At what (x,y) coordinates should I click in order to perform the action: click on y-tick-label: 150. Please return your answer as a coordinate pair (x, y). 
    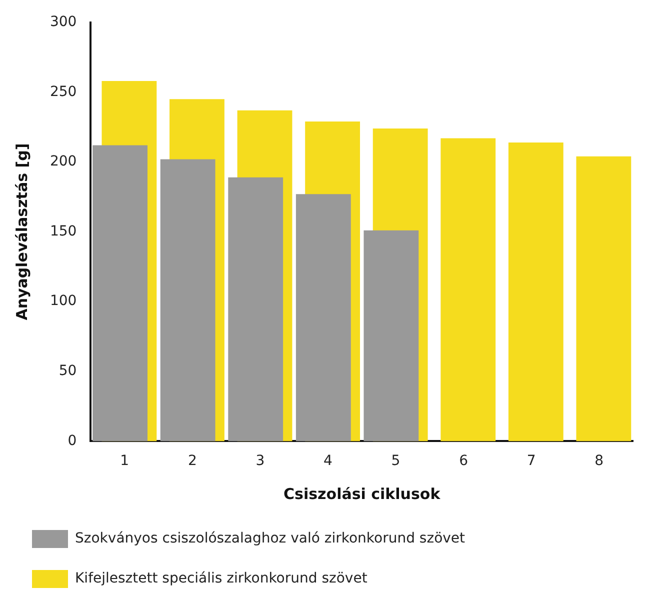
    Looking at the image, I should click on (63, 231).